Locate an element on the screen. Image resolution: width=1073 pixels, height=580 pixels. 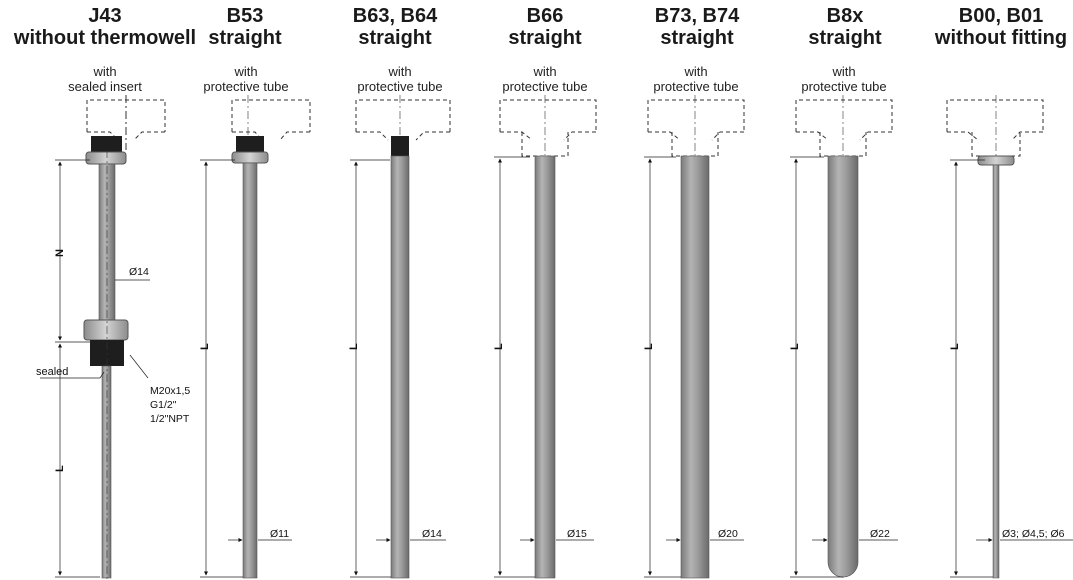
sub-b63: with protective tube is located at coordinates (400, 79).